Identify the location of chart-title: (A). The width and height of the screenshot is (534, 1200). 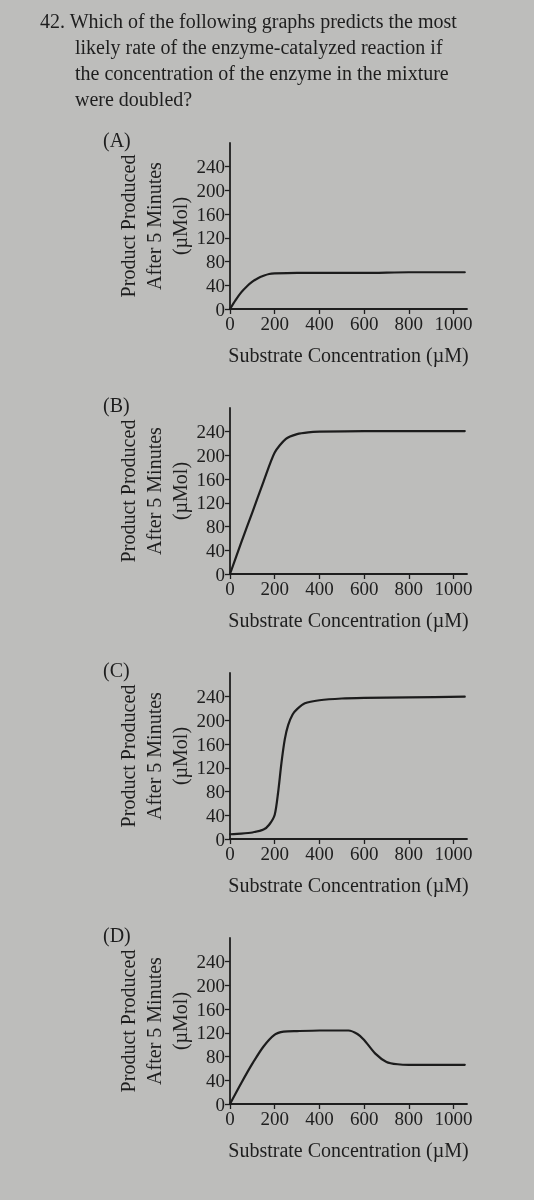
(117, 140).